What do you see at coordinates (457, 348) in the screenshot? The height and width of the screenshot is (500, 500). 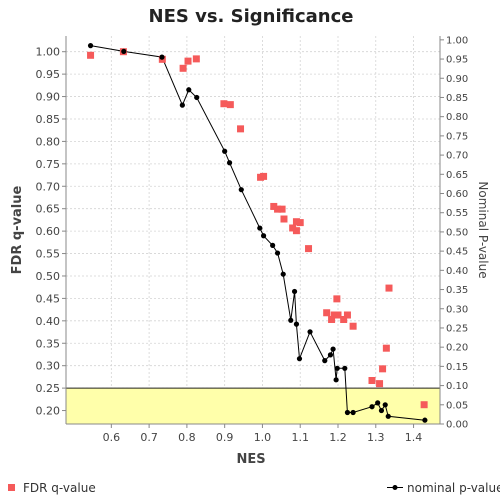 I see `y-right-tick-label: 0.20` at bounding box center [457, 348].